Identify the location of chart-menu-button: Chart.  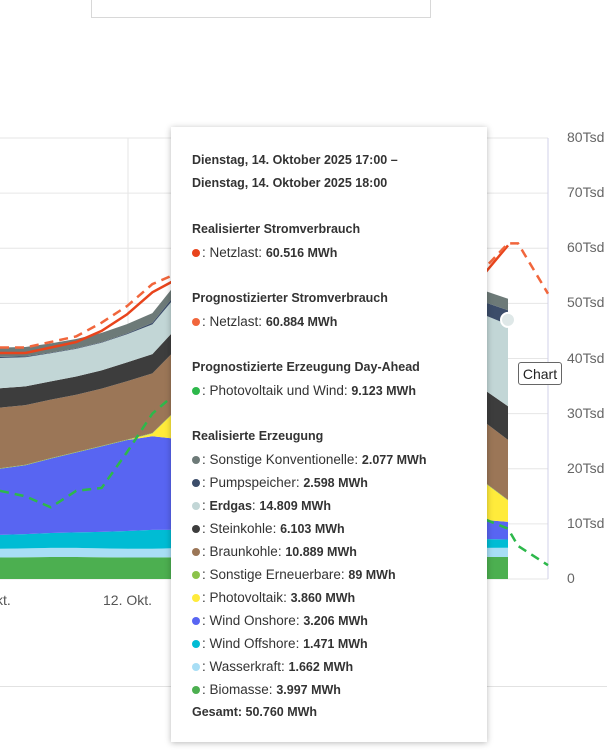
(540, 373).